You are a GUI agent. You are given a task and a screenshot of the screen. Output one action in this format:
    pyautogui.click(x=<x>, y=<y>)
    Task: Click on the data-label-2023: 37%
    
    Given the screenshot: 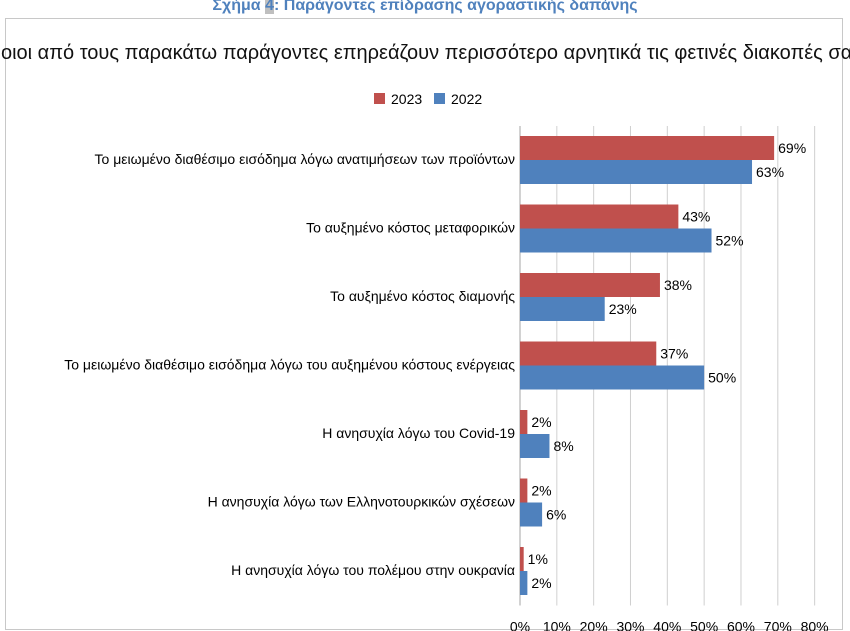 What is the action you would take?
    pyautogui.click(x=674, y=354)
    